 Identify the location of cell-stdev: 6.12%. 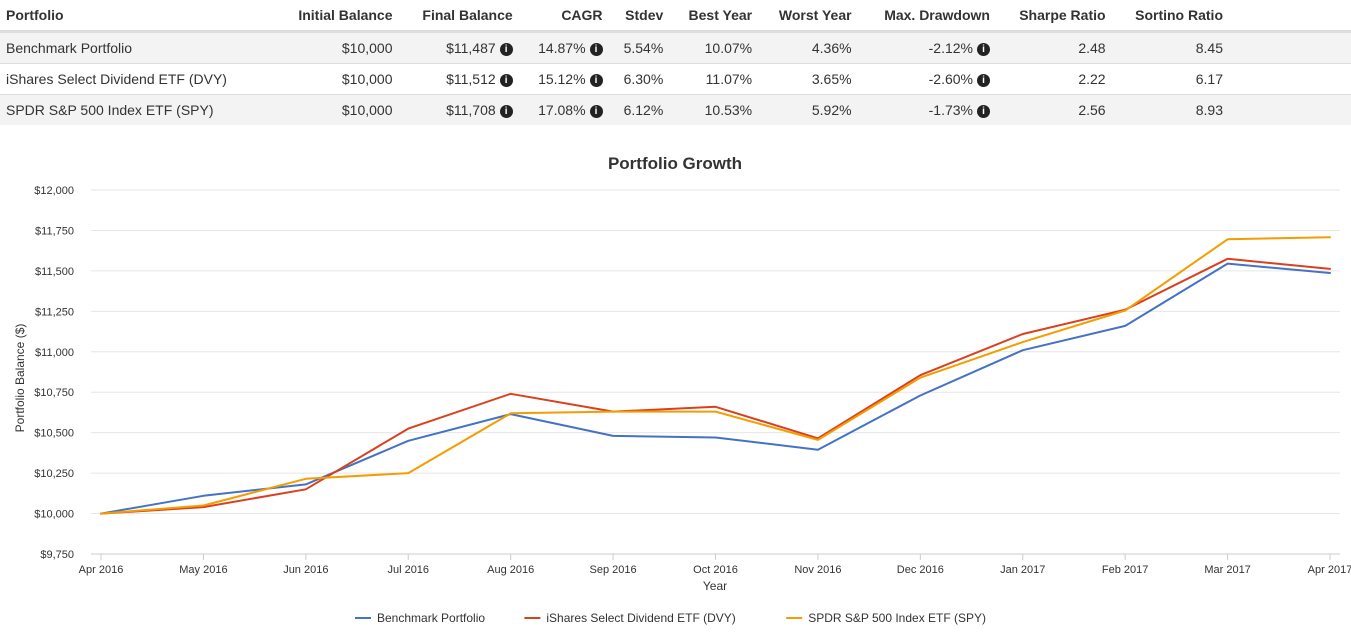
(639, 109).